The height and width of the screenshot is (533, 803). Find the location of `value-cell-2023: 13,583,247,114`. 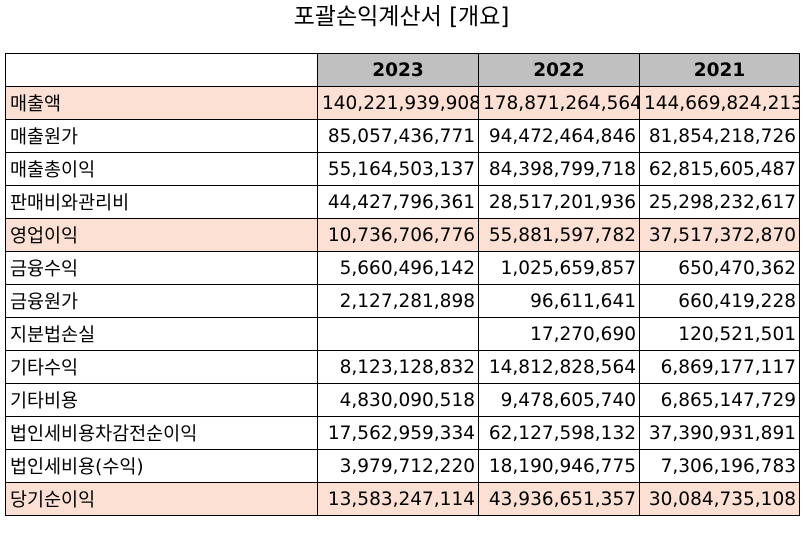

value-cell-2023: 13,583,247,114 is located at coordinates (398, 499).